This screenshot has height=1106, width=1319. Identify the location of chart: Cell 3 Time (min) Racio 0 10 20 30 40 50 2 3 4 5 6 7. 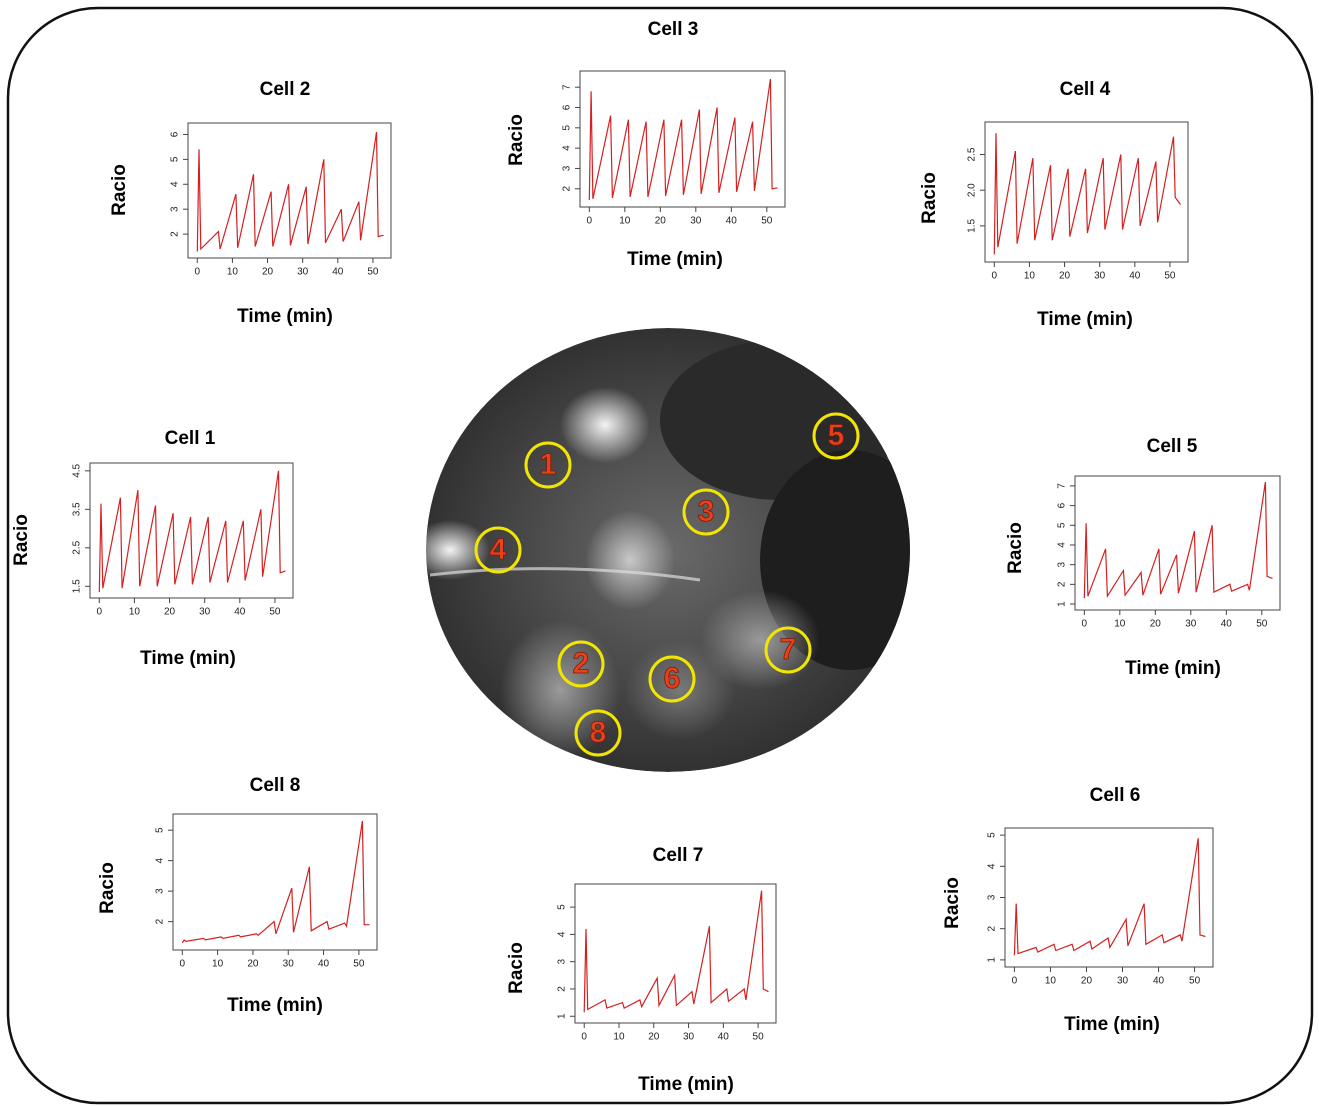
(646, 144).